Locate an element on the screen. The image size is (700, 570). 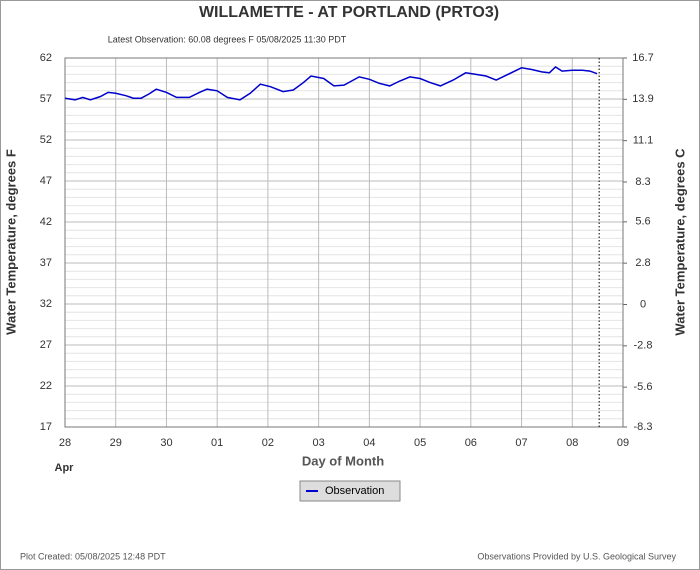
y-tick-label: 32 is located at coordinates (46, 304).